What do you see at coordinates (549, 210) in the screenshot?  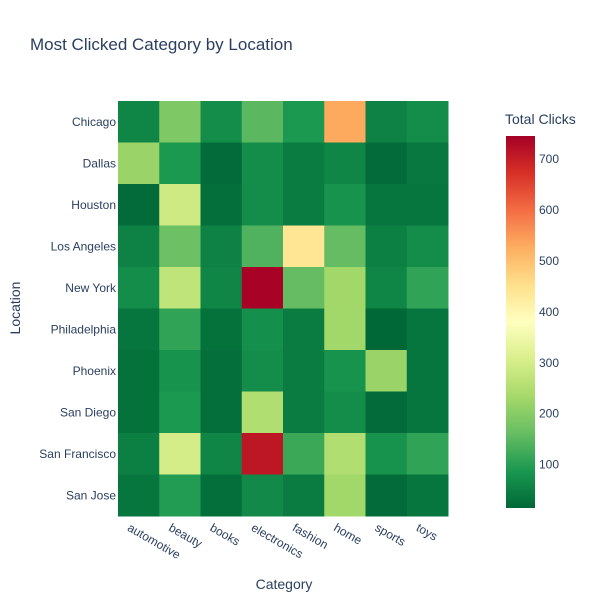 I see `colorbar-tick-label: 600` at bounding box center [549, 210].